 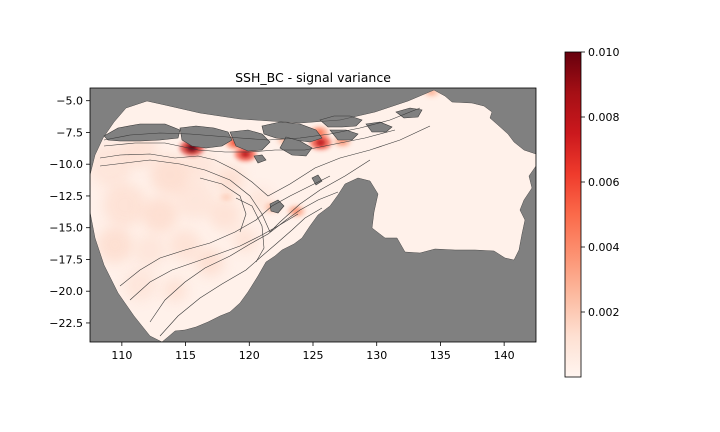 What do you see at coordinates (604, 52) in the screenshot?
I see `colorbar-tick-label: 0.010` at bounding box center [604, 52].